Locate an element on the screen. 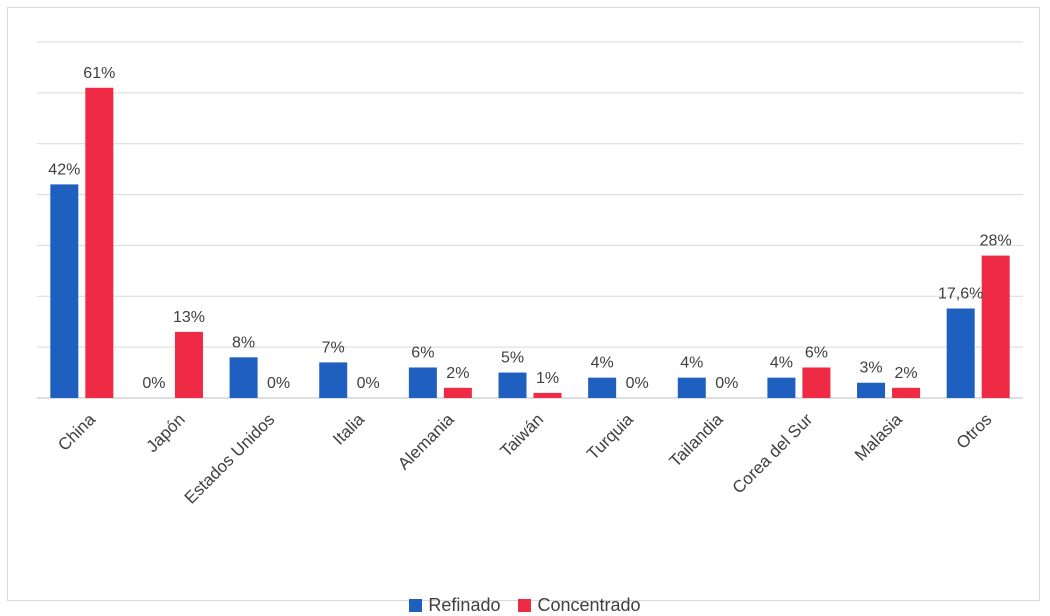 The image size is (1050, 616). data-label-refinado: 42% is located at coordinates (64, 169).